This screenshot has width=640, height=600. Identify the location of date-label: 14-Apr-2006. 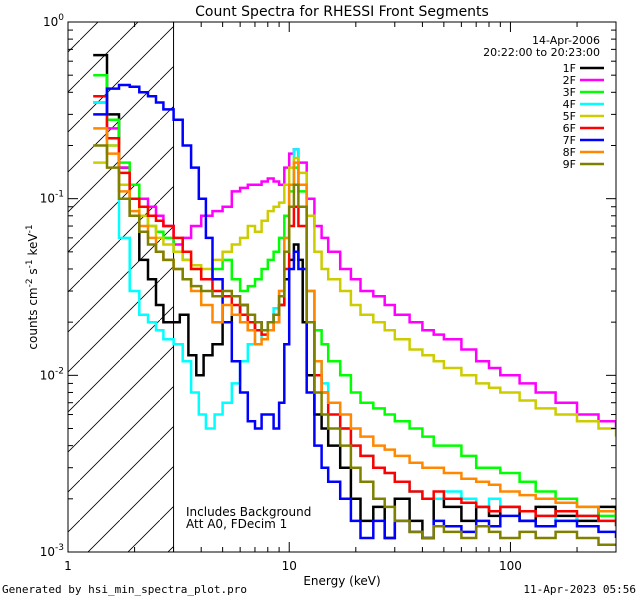
(566, 40).